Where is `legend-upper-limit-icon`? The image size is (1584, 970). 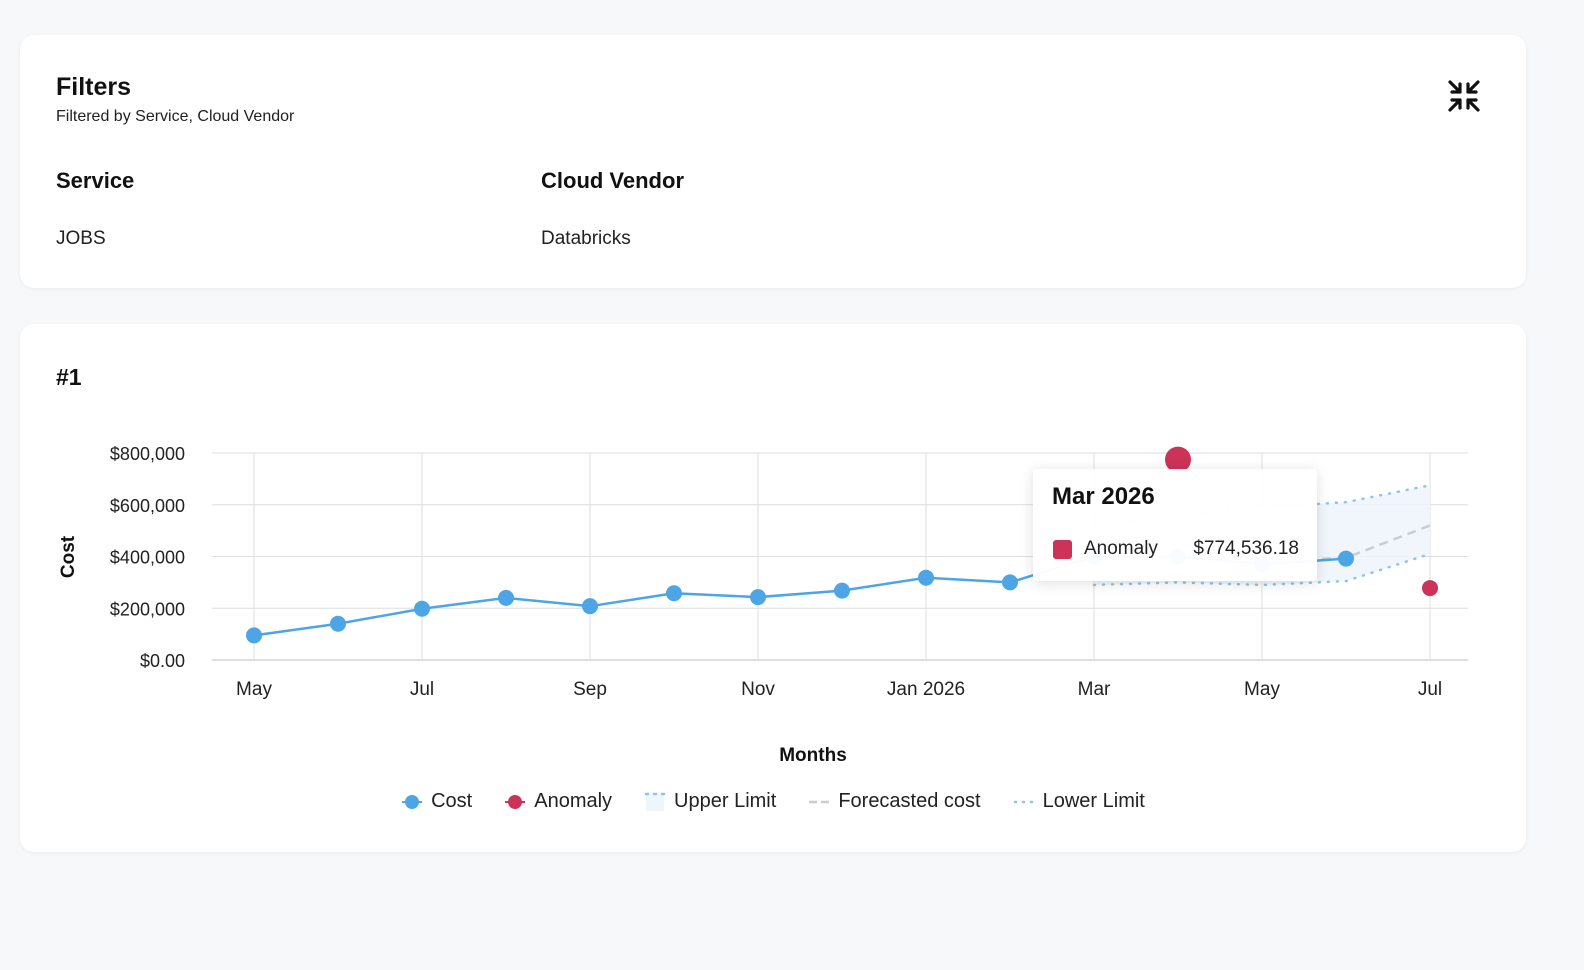
legend-upper-limit-icon is located at coordinates (655, 801).